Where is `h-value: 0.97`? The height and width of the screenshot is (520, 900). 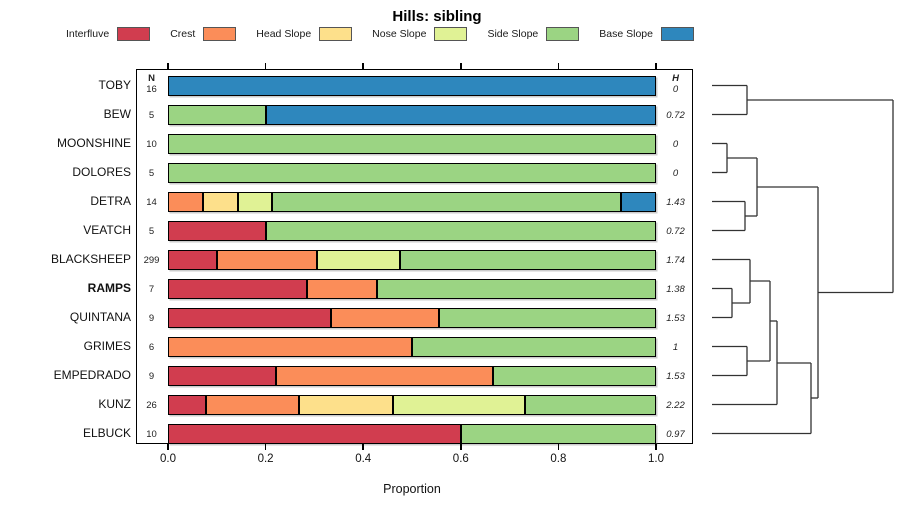
h-value: 0.97 is located at coordinates (675, 434).